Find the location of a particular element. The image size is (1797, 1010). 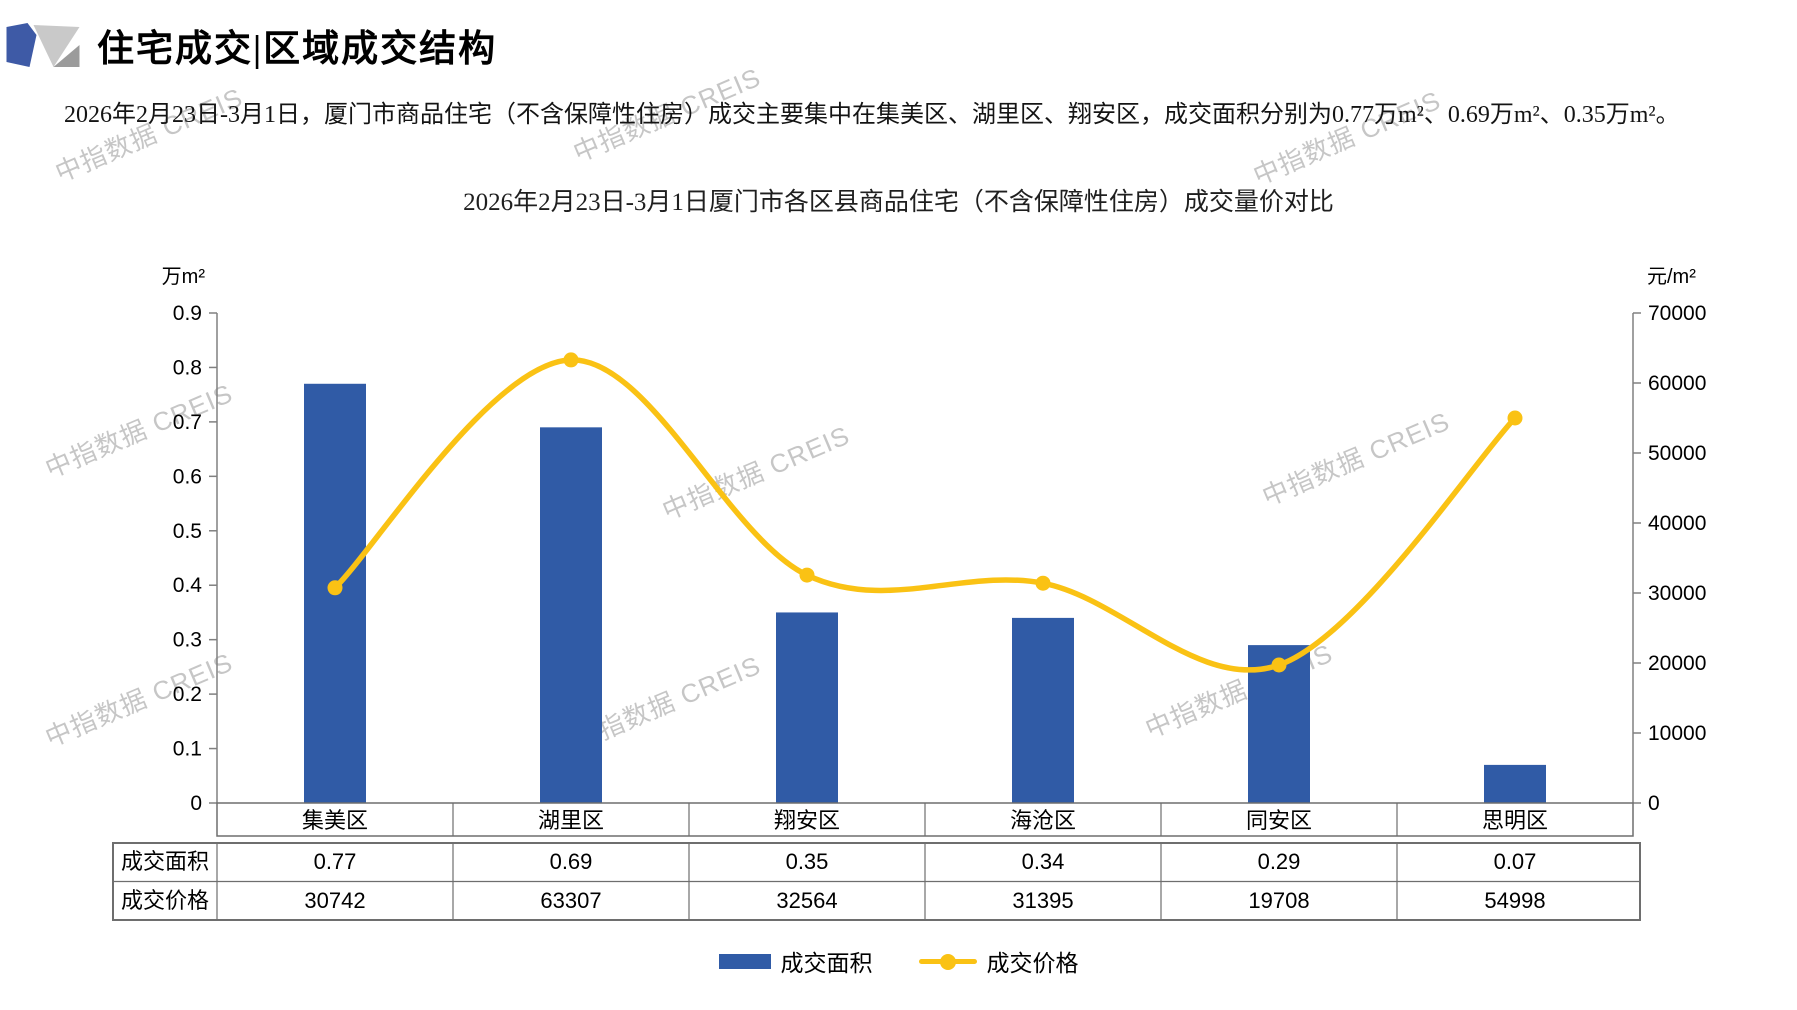

table-area-value: 0.35 is located at coordinates (807, 861).